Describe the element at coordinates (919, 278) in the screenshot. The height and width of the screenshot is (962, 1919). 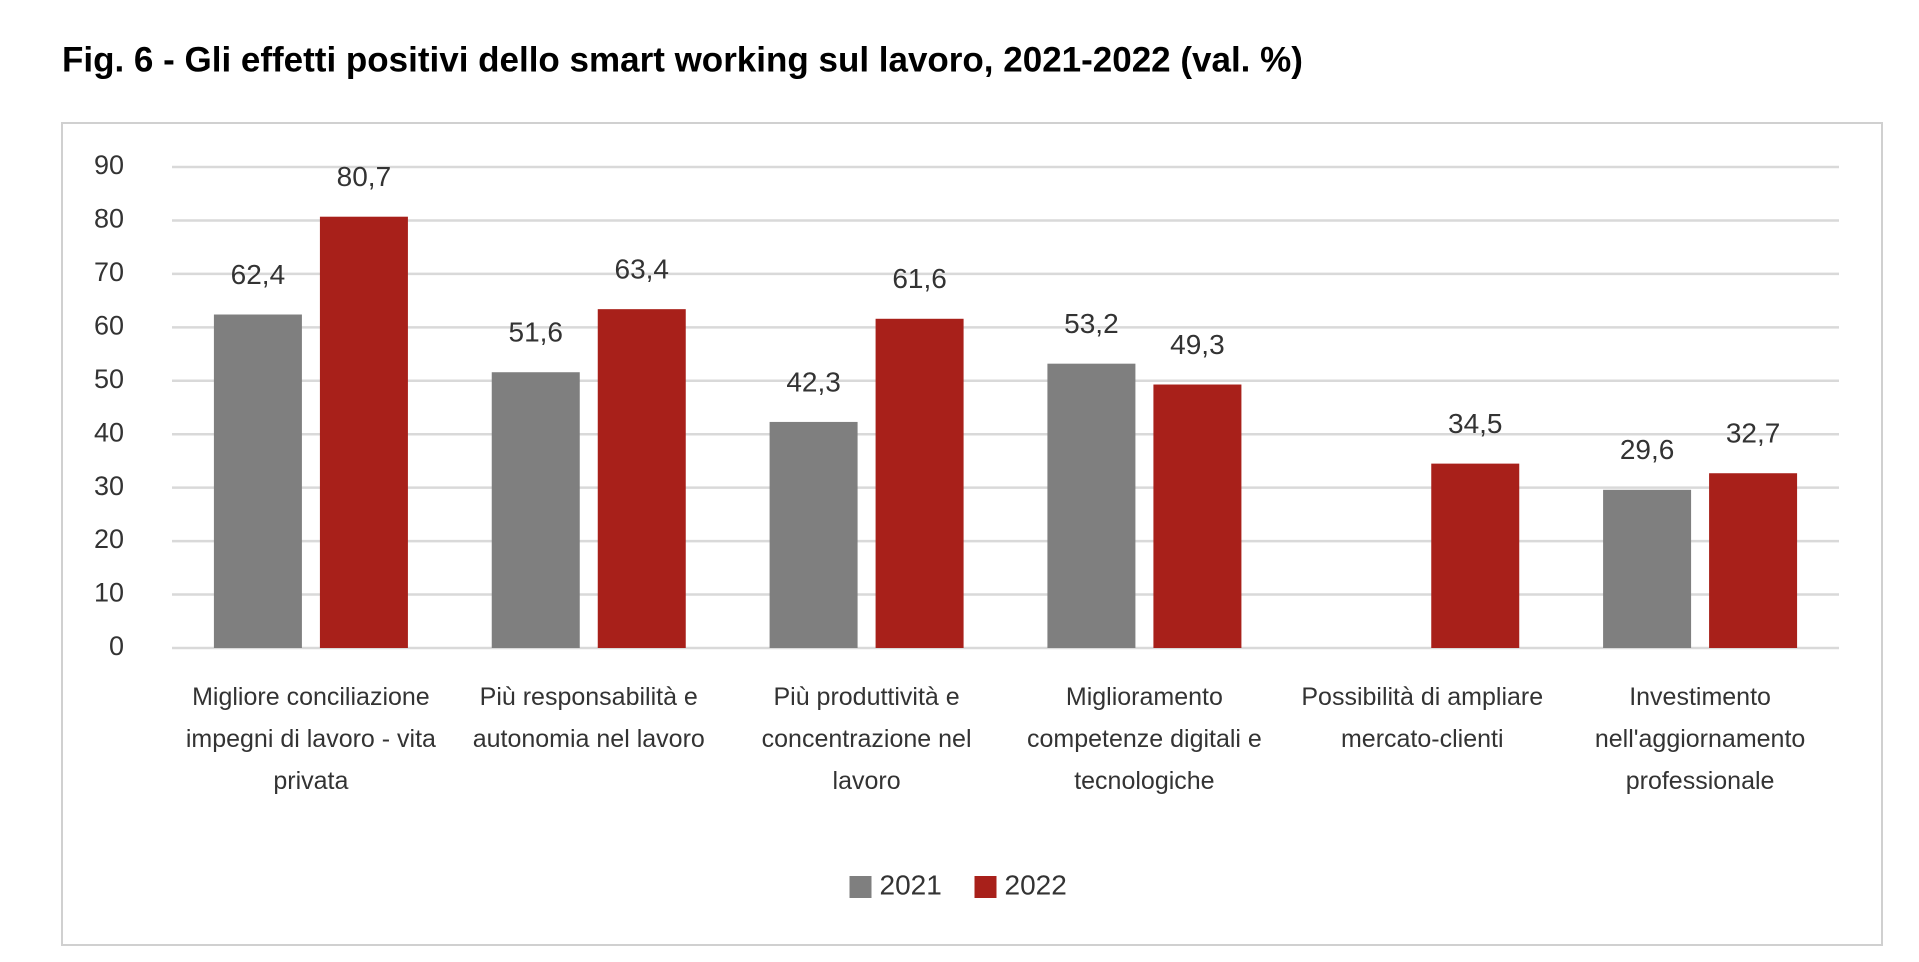
I see `value-label: 61,6` at that location.